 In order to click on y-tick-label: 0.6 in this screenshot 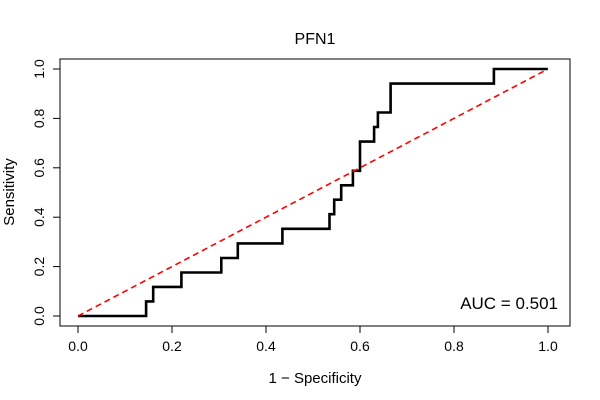, I will do `click(39, 168)`.